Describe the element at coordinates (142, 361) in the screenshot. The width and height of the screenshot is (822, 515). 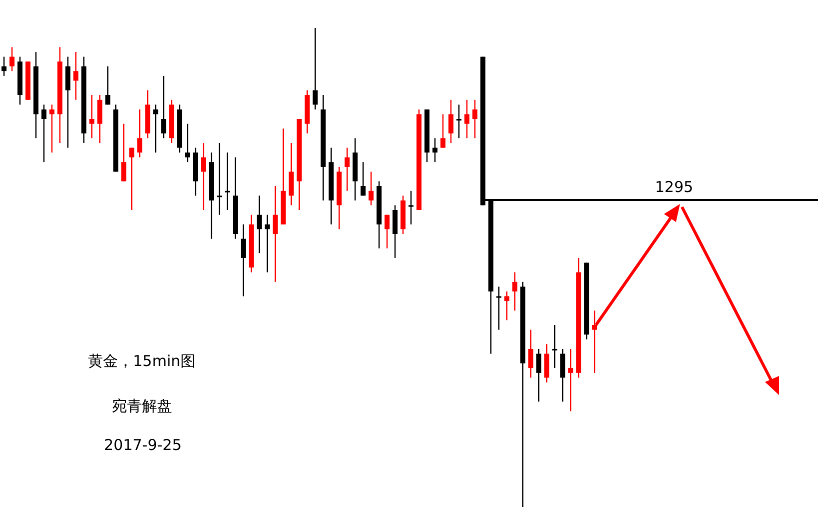
I see `annotation: 黄金，15min图` at that location.